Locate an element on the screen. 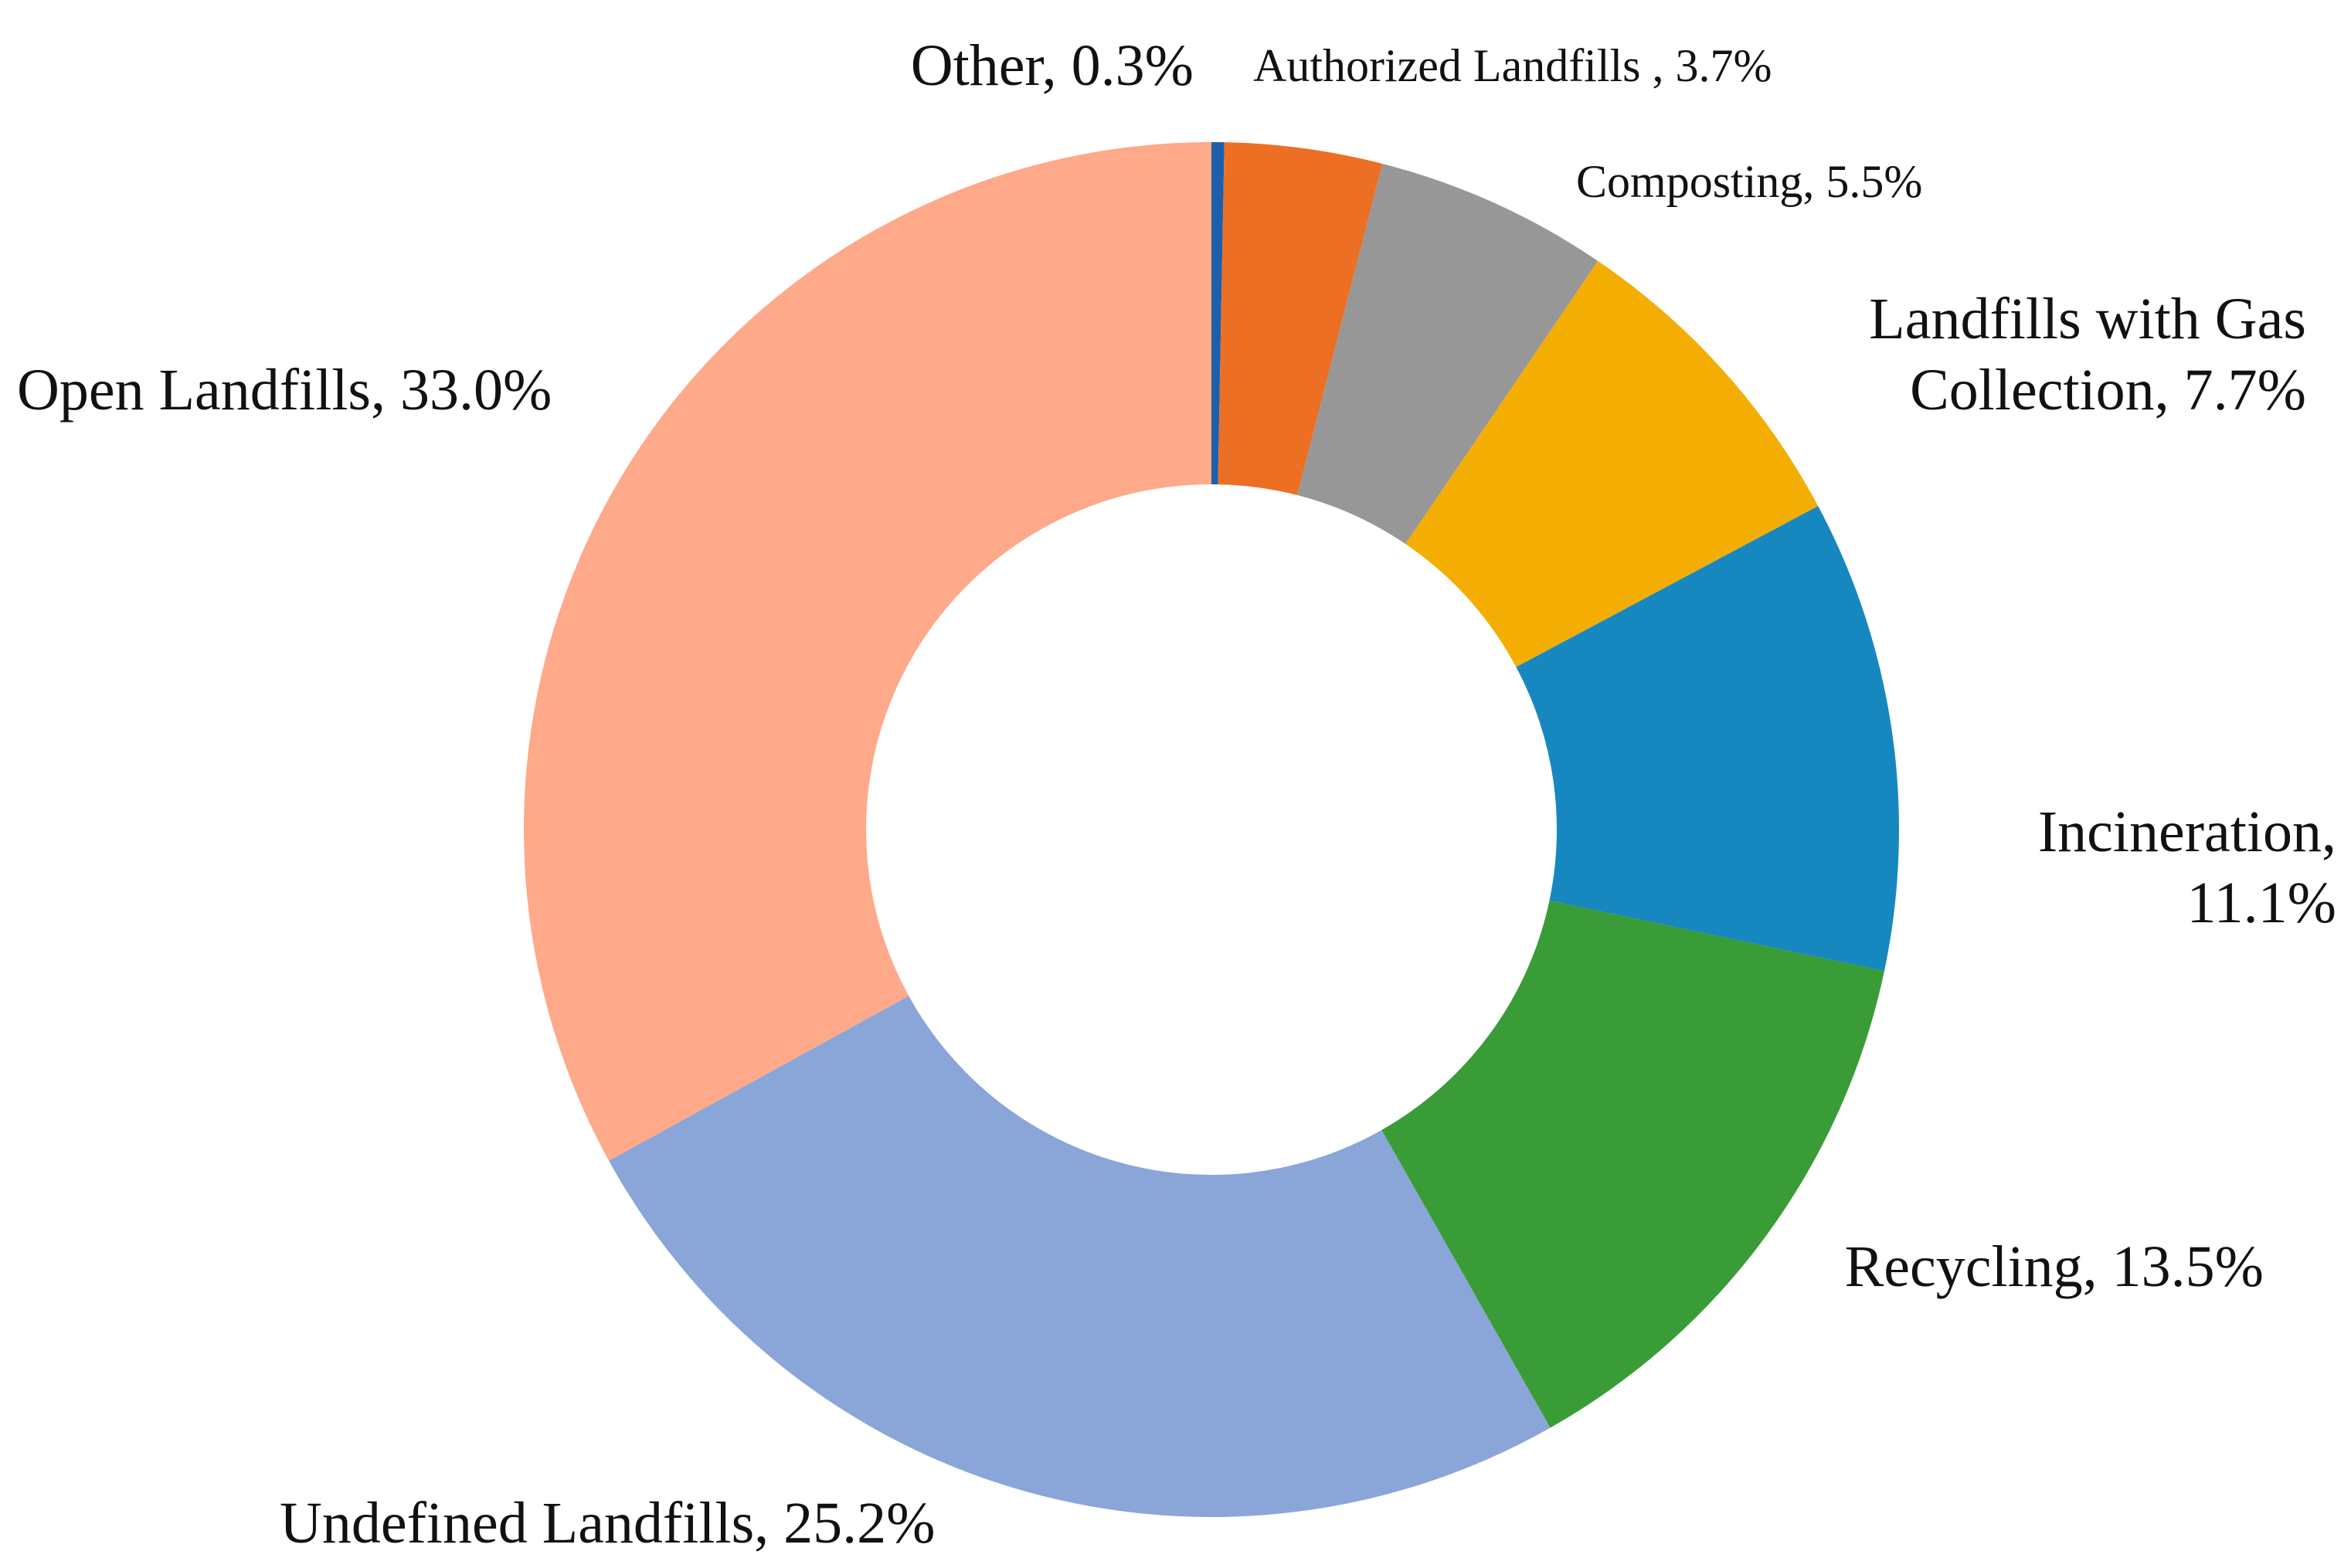 This screenshot has height=1568, width=2351. label-authorized-landfills-line-1: Authorized Landfills , 3.7% is located at coordinates (1512, 65).